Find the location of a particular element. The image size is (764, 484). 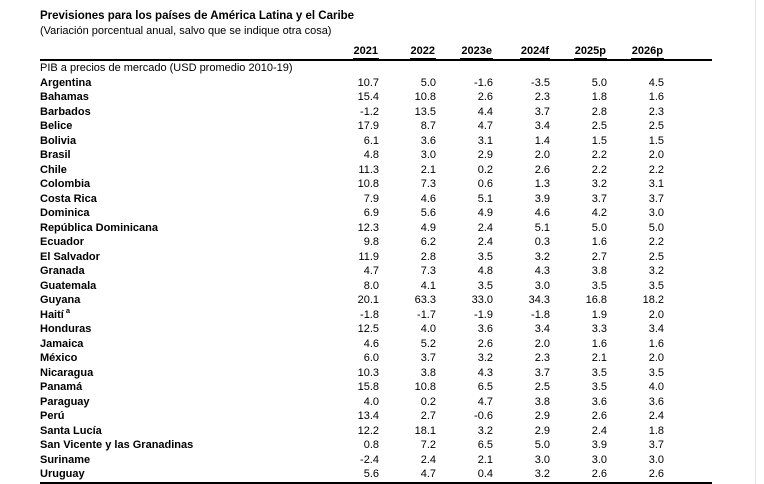

country-name: Uruguay is located at coordinates (62, 474).